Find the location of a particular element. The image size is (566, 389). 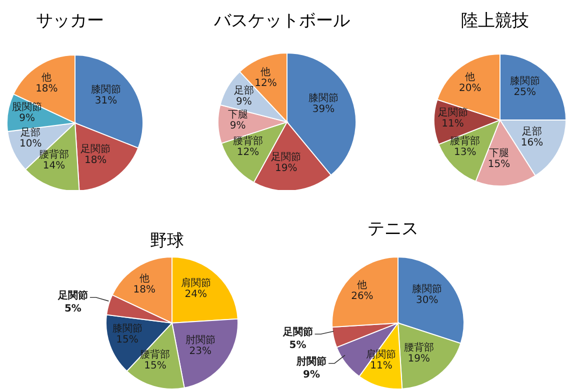

data-label: 39% is located at coordinates (323, 110).